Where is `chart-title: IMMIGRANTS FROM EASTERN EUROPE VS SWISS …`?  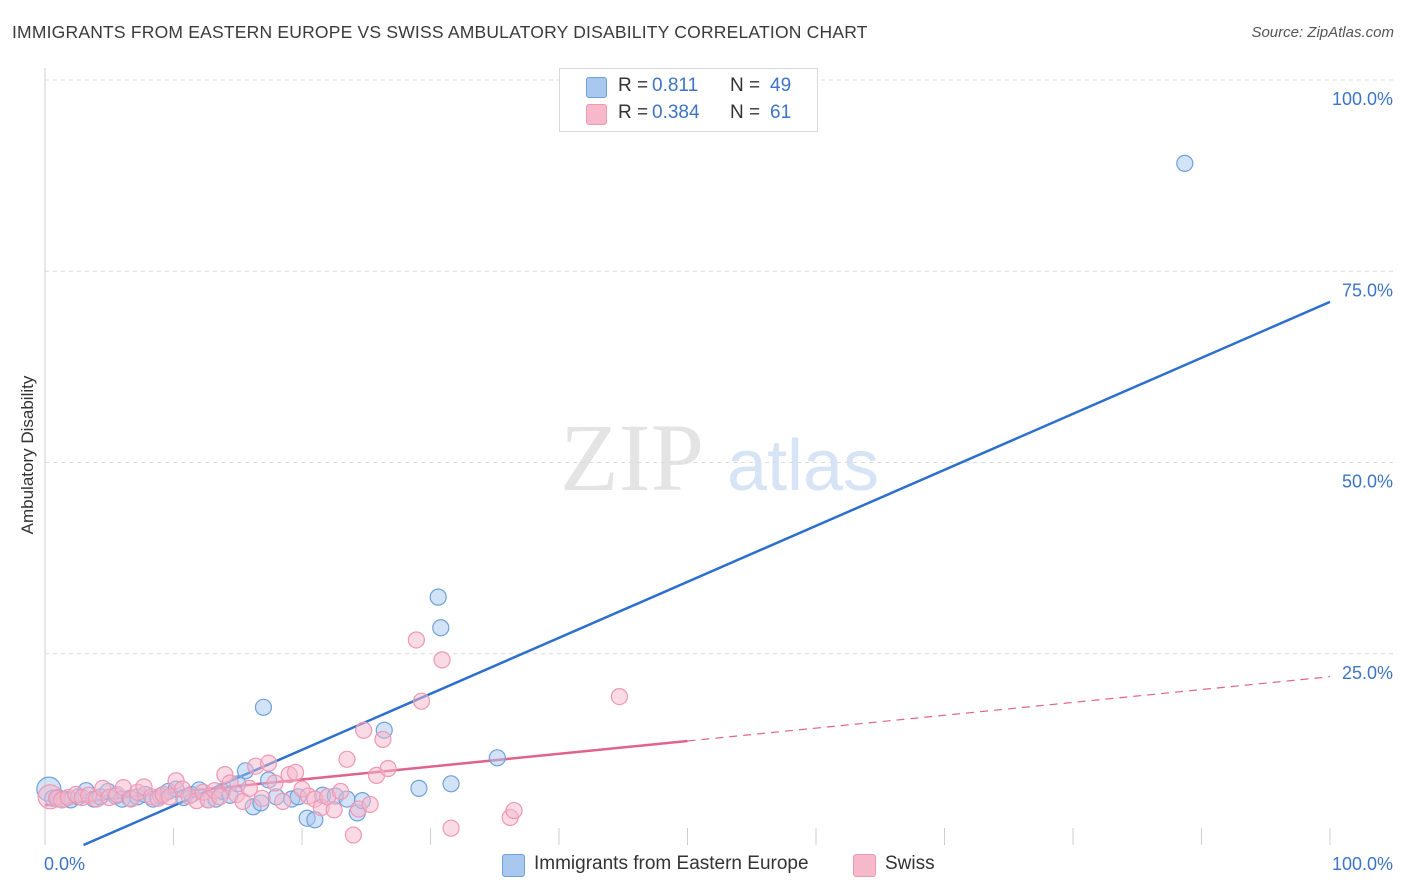 chart-title: IMMIGRANTS FROM EASTERN EUROPE VS SWISS … is located at coordinates (440, 32).